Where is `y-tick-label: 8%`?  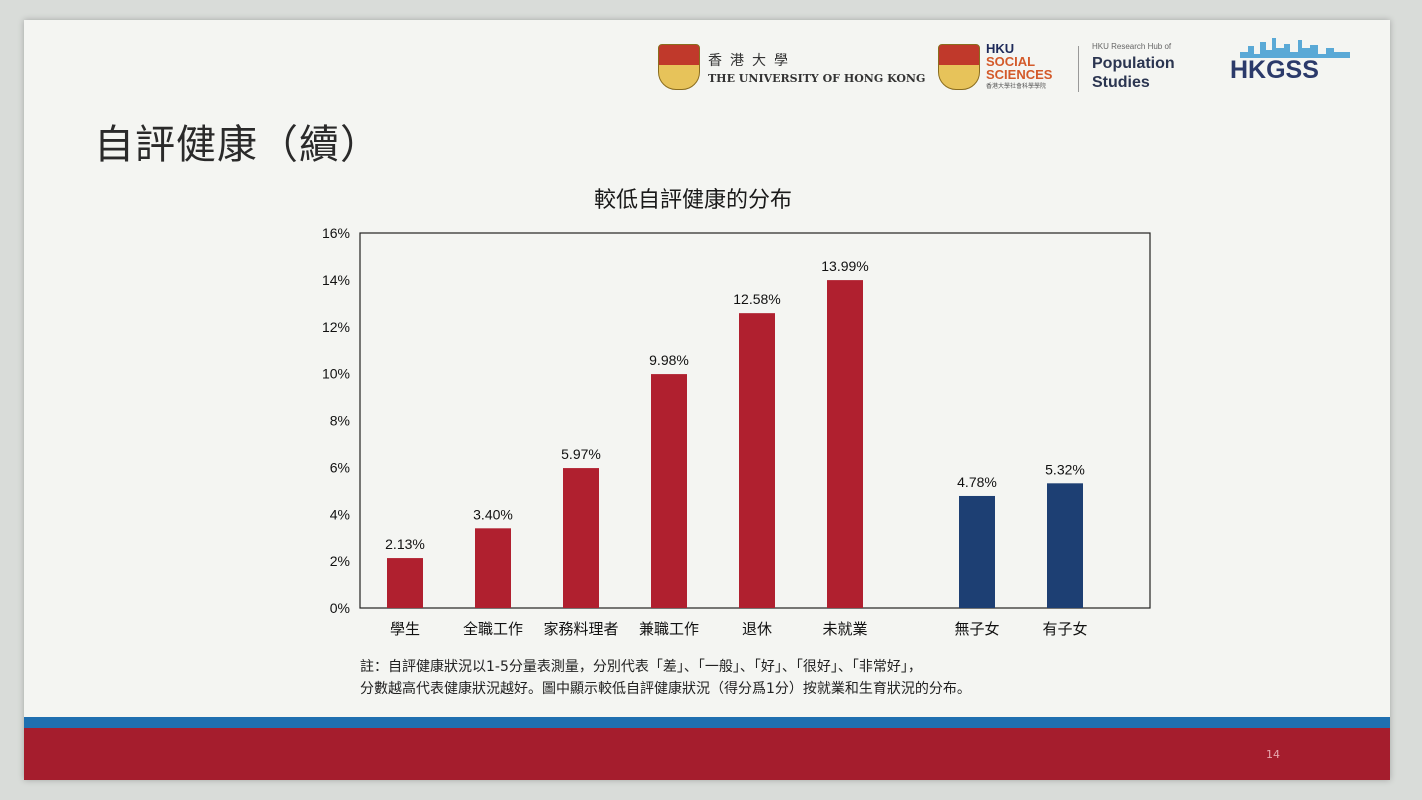 y-tick-label: 8% is located at coordinates (340, 421).